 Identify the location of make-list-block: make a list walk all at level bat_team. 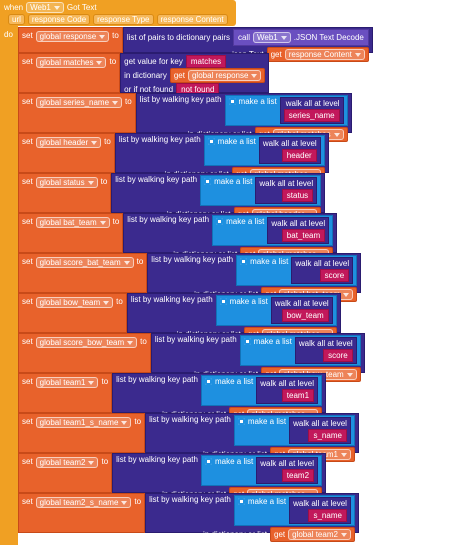
(273, 230).